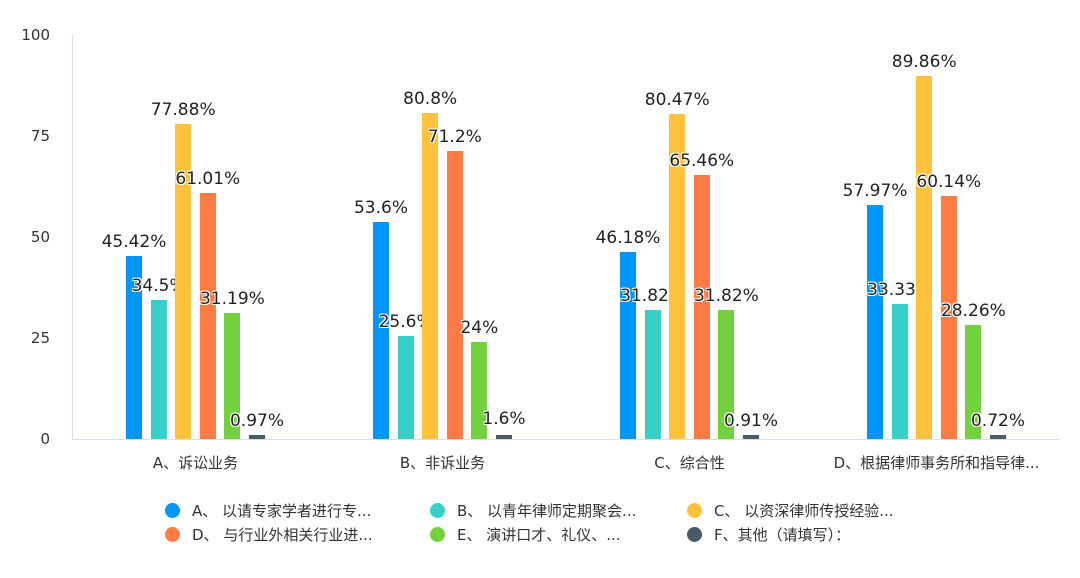  What do you see at coordinates (72, 237) in the screenshot?
I see `y-axis-line` at bounding box center [72, 237].